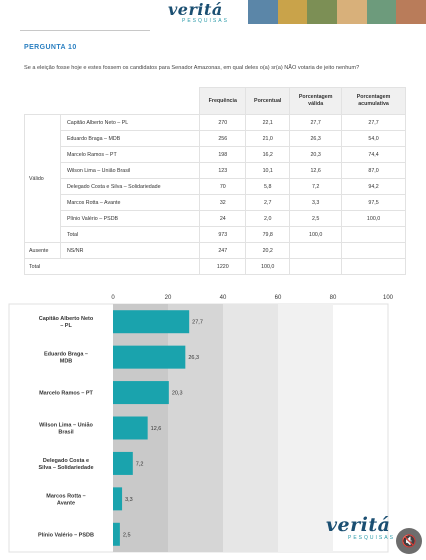  Describe the element at coordinates (316, 234) in the screenshot. I see `cell-valida: 100,0` at that location.